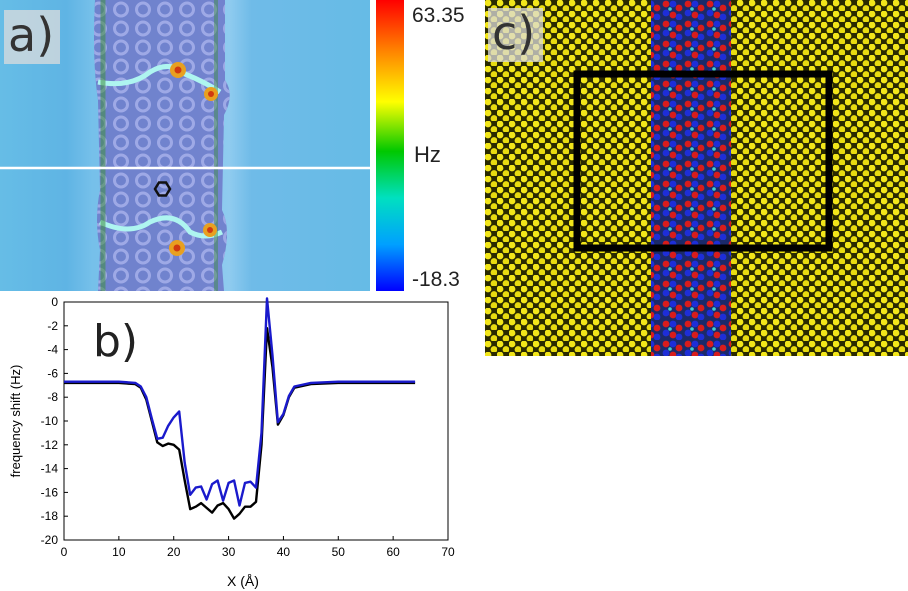 Image resolution: width=908 pixels, height=591 pixels. What do you see at coordinates (159, 79) in the screenshot?
I see `upper-edge-band` at bounding box center [159, 79].